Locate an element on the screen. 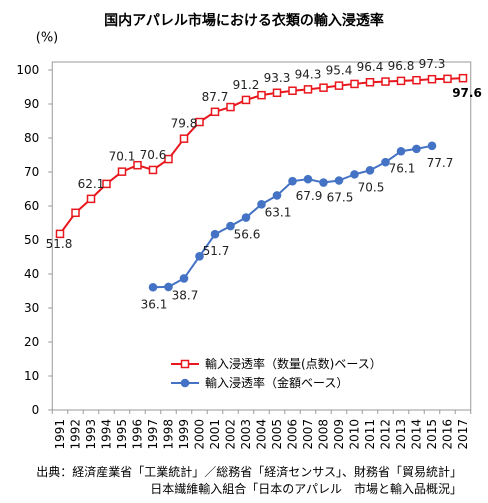 The width and height of the screenshot is (488, 503). x-tick-label: 1994 is located at coordinates (107, 434).